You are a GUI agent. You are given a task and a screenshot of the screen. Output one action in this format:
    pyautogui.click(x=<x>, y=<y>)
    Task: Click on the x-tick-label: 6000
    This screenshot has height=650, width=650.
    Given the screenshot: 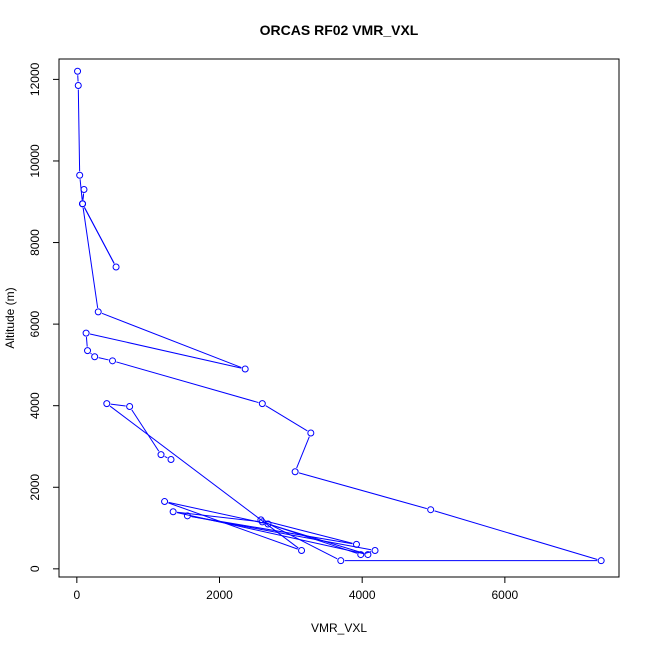 What is the action you would take?
    pyautogui.click(x=505, y=595)
    